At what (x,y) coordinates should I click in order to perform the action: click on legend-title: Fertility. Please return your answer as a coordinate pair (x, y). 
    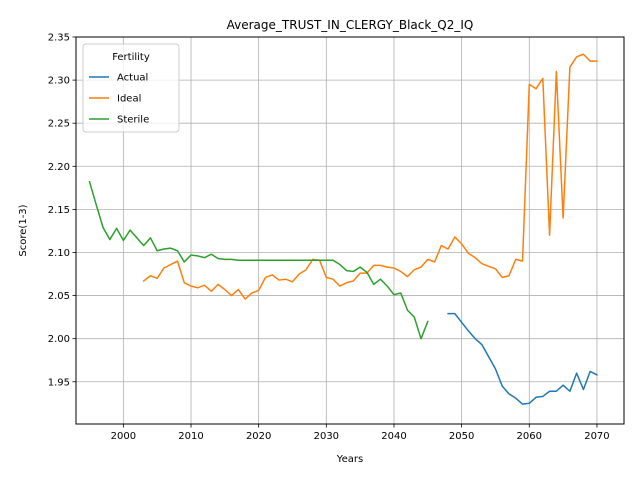
    Looking at the image, I should click on (131, 57).